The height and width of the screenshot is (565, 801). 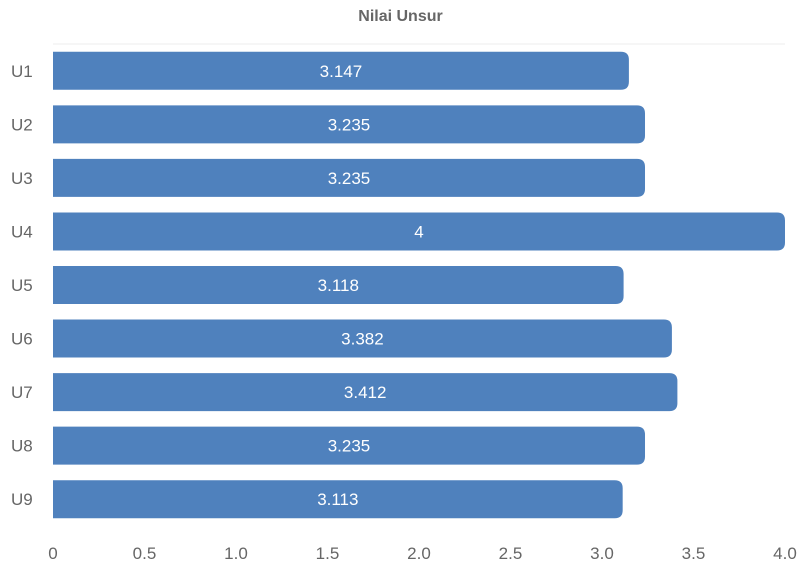 I want to click on y-tick-label: U8, so click(x=22, y=446).